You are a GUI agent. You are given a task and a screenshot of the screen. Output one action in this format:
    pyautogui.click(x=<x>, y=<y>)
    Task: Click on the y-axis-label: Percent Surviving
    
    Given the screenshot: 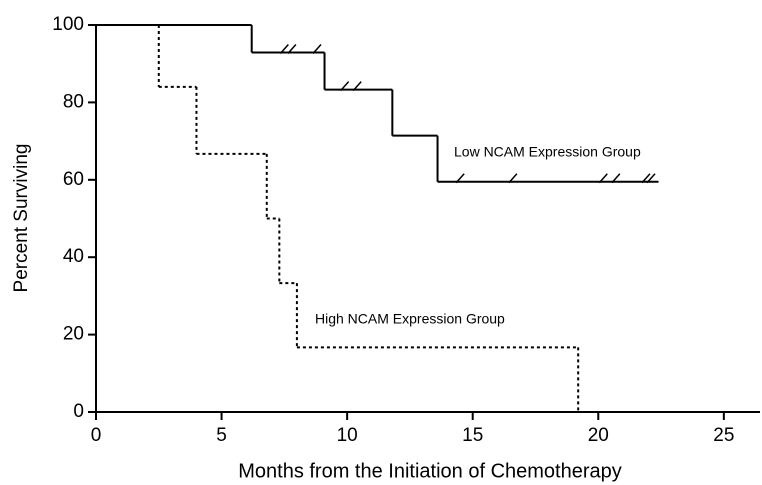 What is the action you would take?
    pyautogui.click(x=21, y=218)
    